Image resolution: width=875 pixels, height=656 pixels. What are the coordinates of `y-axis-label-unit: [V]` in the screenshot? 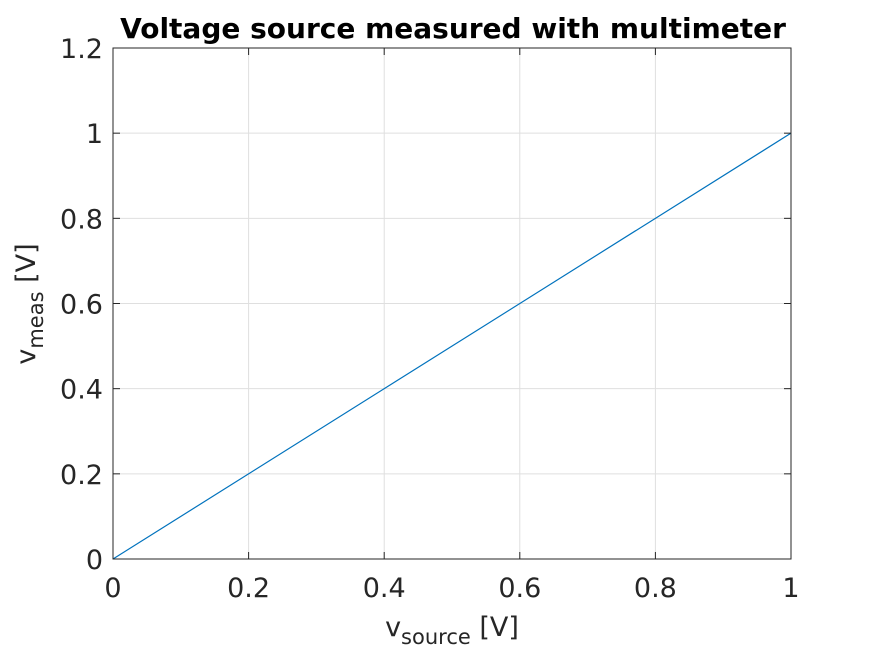 It's located at (26, 267).